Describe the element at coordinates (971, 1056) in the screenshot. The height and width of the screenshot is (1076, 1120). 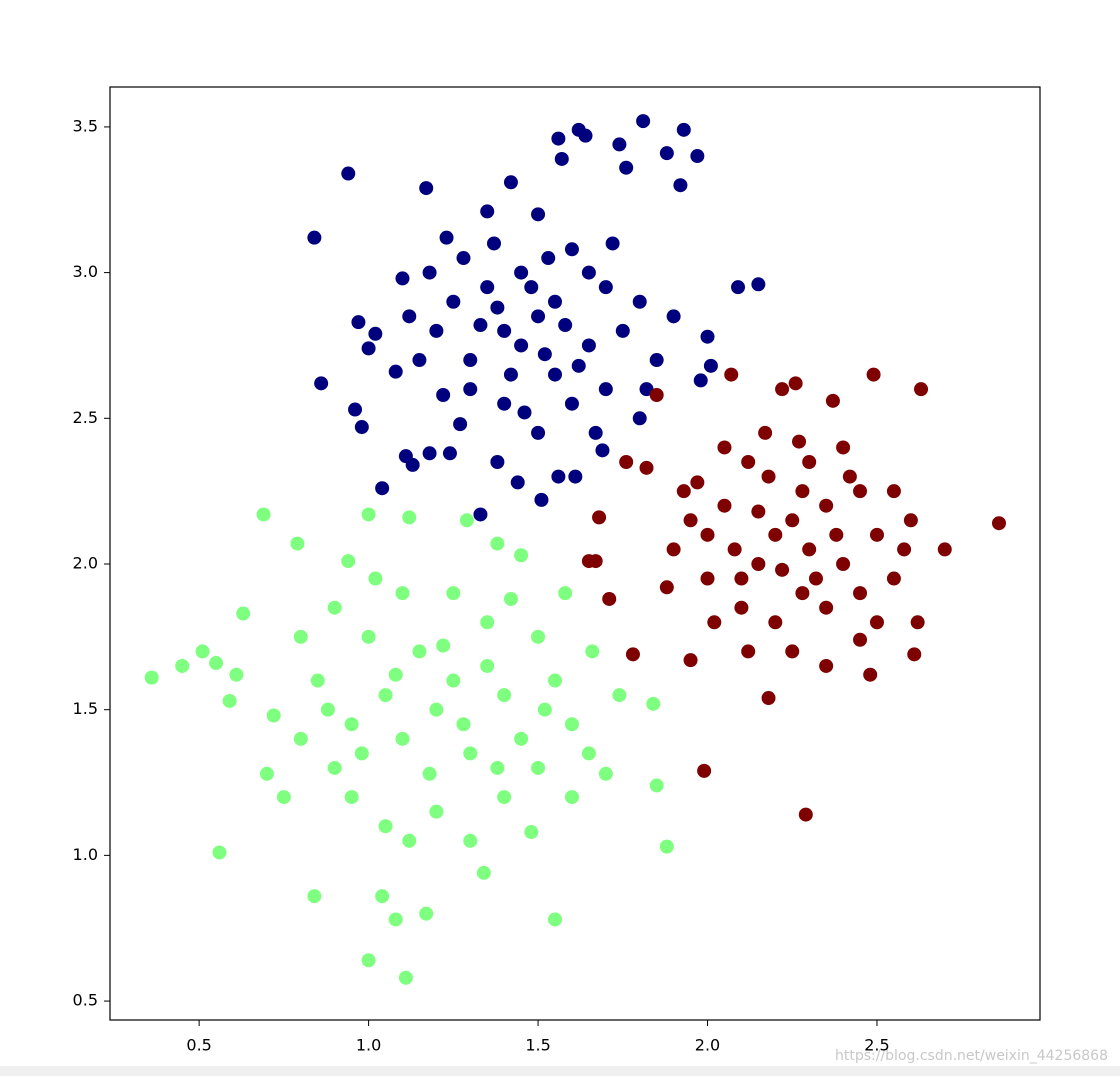
I see `watermark: https://blog.csdn.net/weixin_44256868` at that location.